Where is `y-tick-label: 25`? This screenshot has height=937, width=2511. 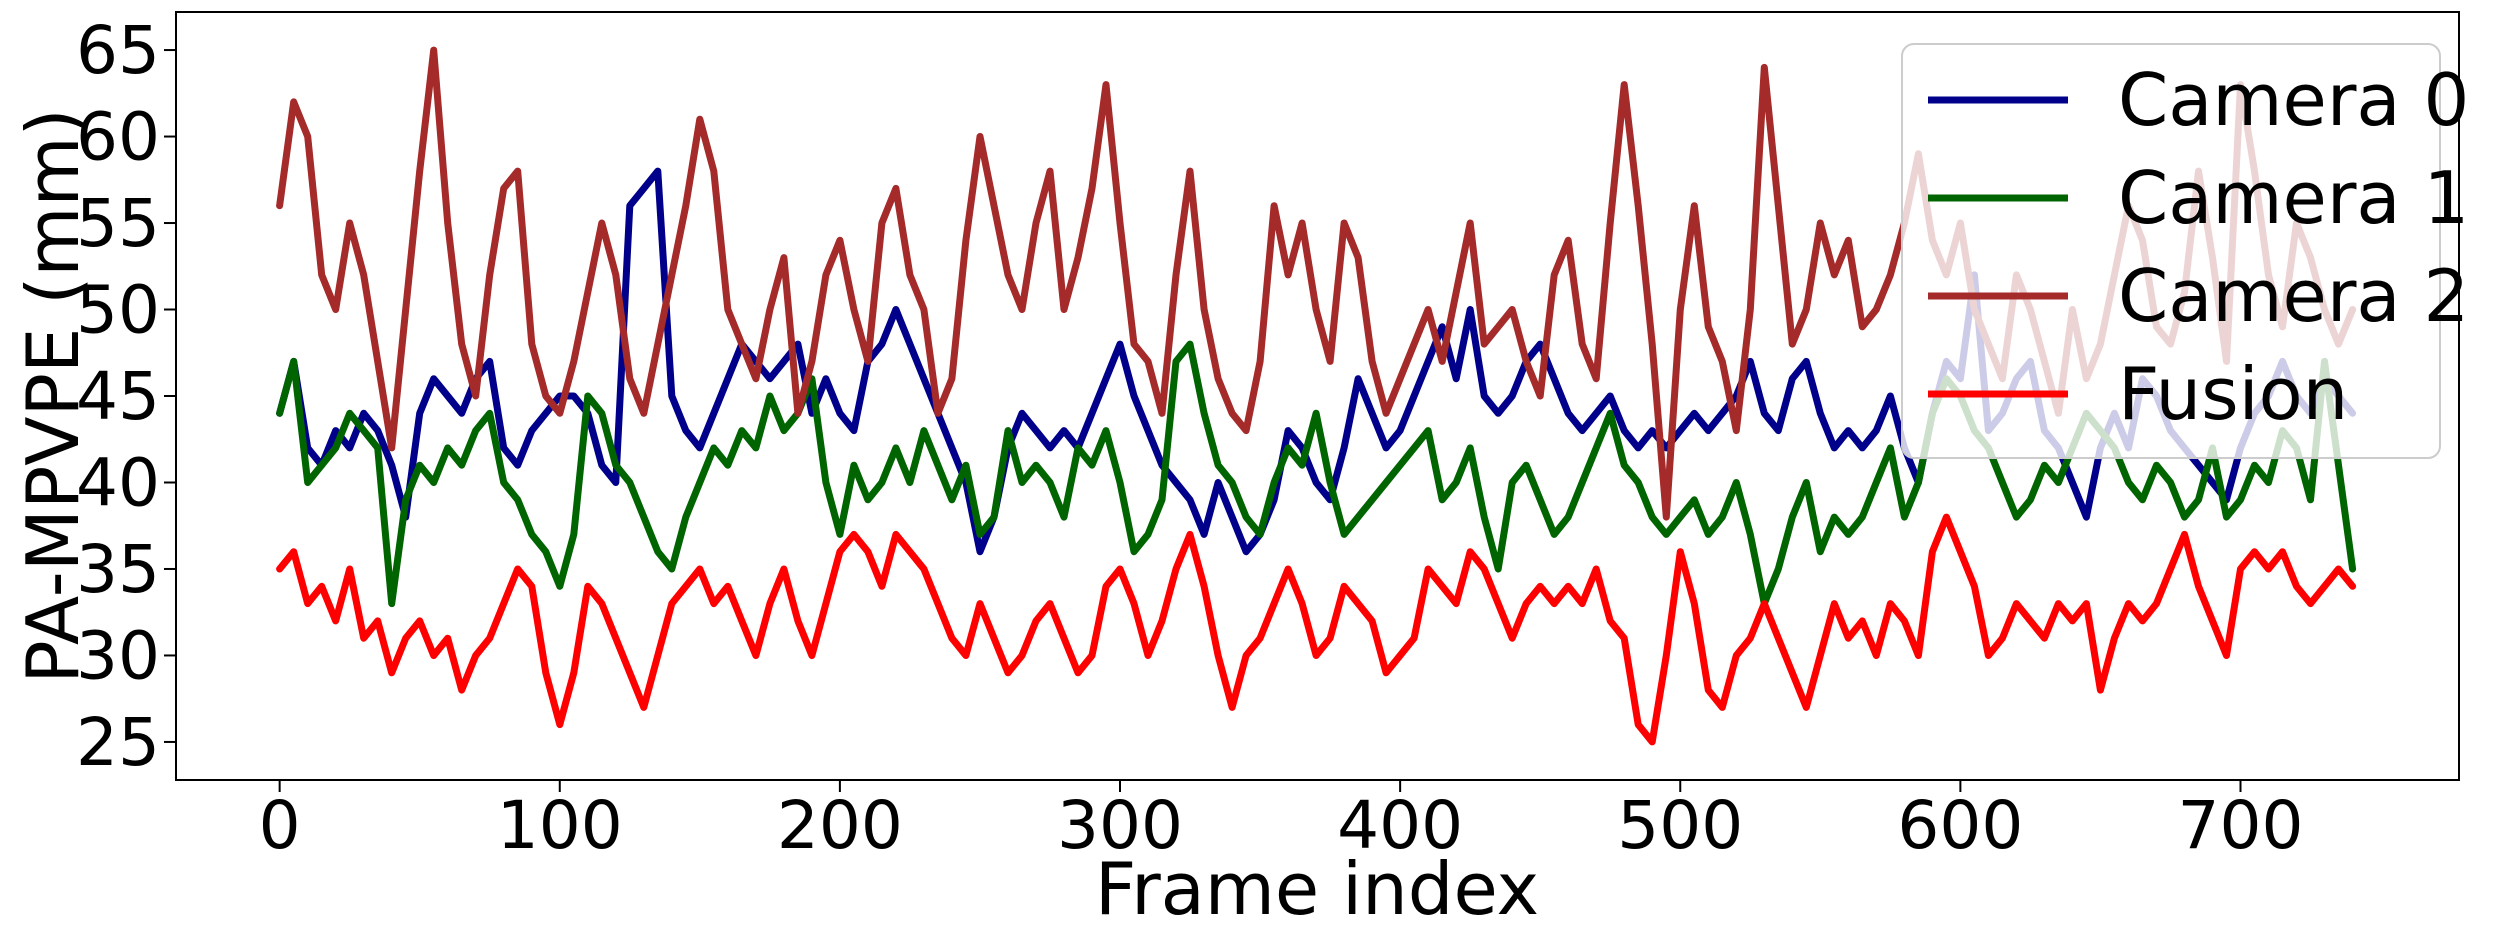 y-tick-label: 25 is located at coordinates (118, 742).